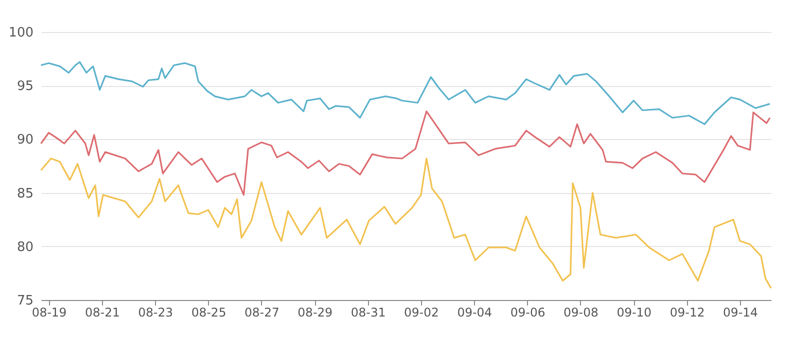  Describe the element at coordinates (25, 247) in the screenshot. I see `y-tick-label: 80` at that location.